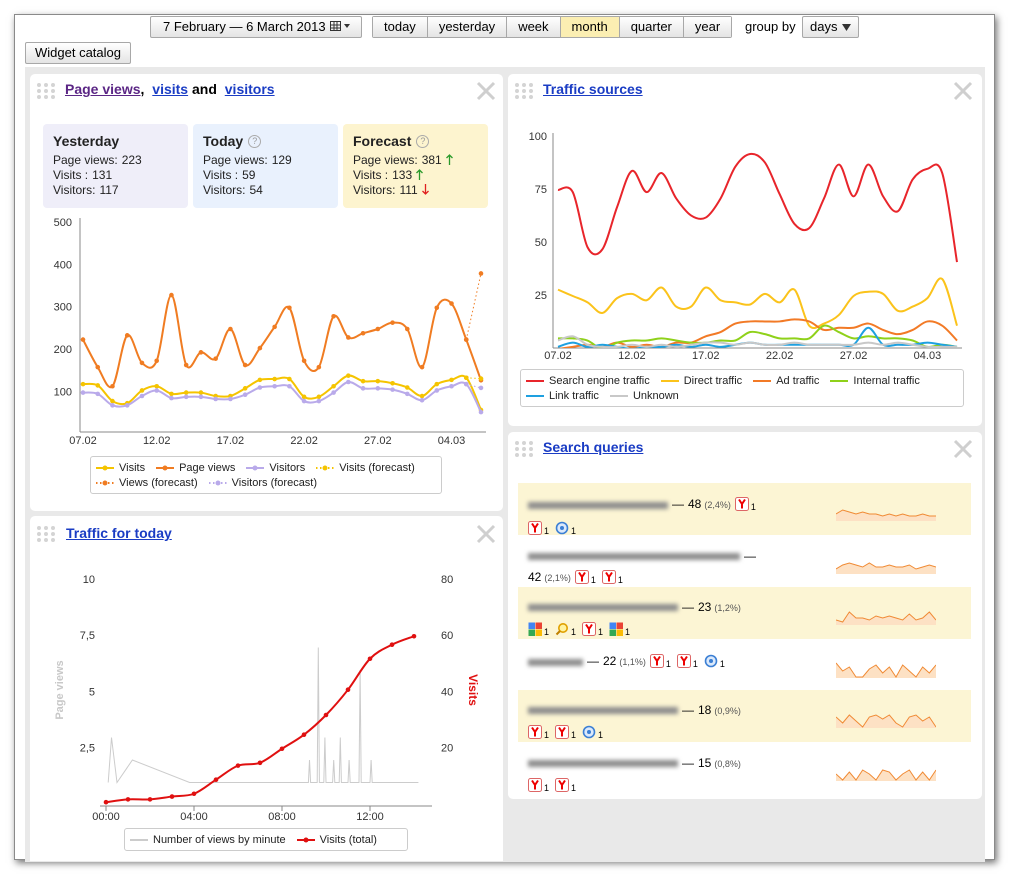 This screenshot has height=885, width=1017. Describe the element at coordinates (644, 395) in the screenshot. I see `legend-item: Unknown` at that location.